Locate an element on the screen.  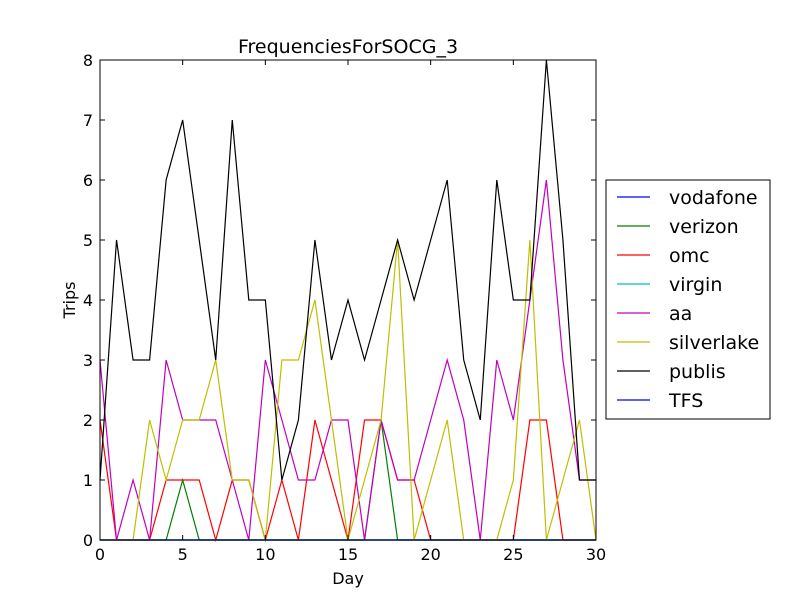
legend-label-omc: omc is located at coordinates (689, 256).